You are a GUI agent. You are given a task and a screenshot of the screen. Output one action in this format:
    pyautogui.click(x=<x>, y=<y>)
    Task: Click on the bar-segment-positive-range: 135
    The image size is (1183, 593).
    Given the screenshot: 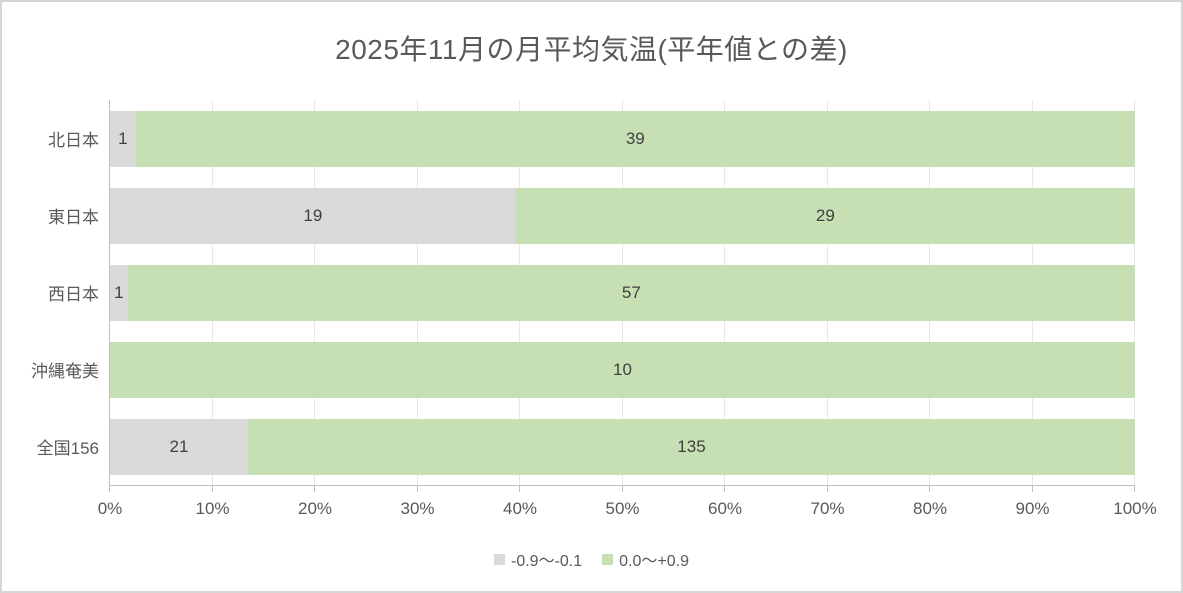 What is the action you would take?
    pyautogui.click(x=691, y=446)
    